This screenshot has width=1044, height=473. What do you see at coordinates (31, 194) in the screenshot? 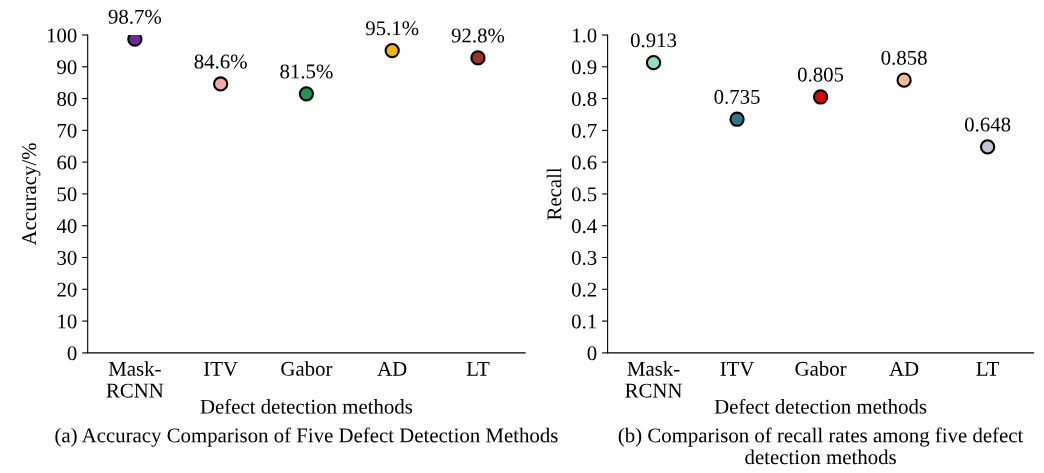
I see `y-axis-title: Accuracy/%` at bounding box center [31, 194].